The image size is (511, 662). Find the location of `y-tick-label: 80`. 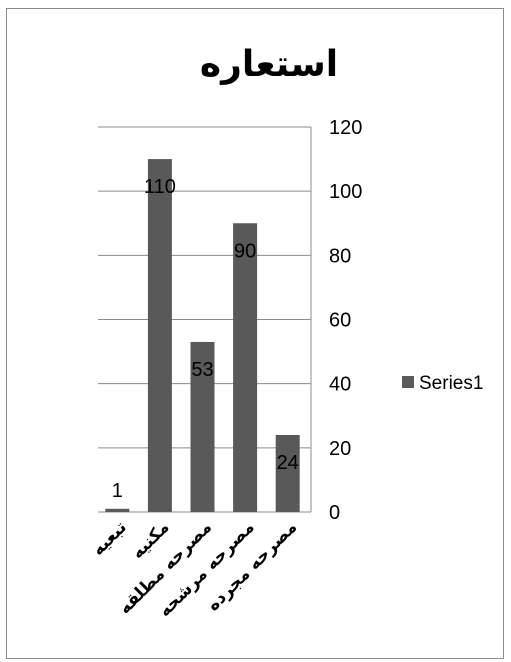

y-tick-label: 80 is located at coordinates (340, 256).